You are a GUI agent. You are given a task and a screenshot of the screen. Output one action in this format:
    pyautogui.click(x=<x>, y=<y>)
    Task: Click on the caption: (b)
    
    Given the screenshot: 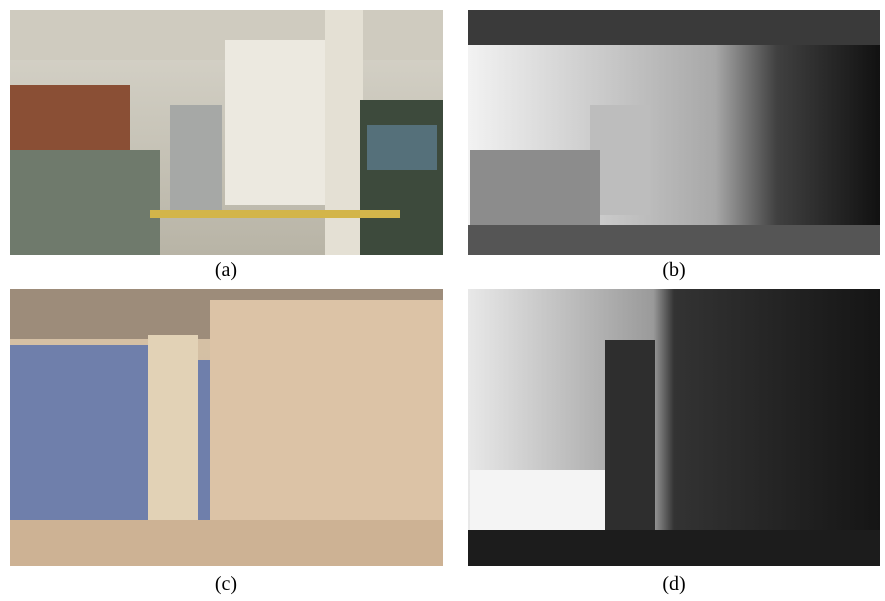 What is the action you would take?
    pyautogui.click(x=673, y=270)
    